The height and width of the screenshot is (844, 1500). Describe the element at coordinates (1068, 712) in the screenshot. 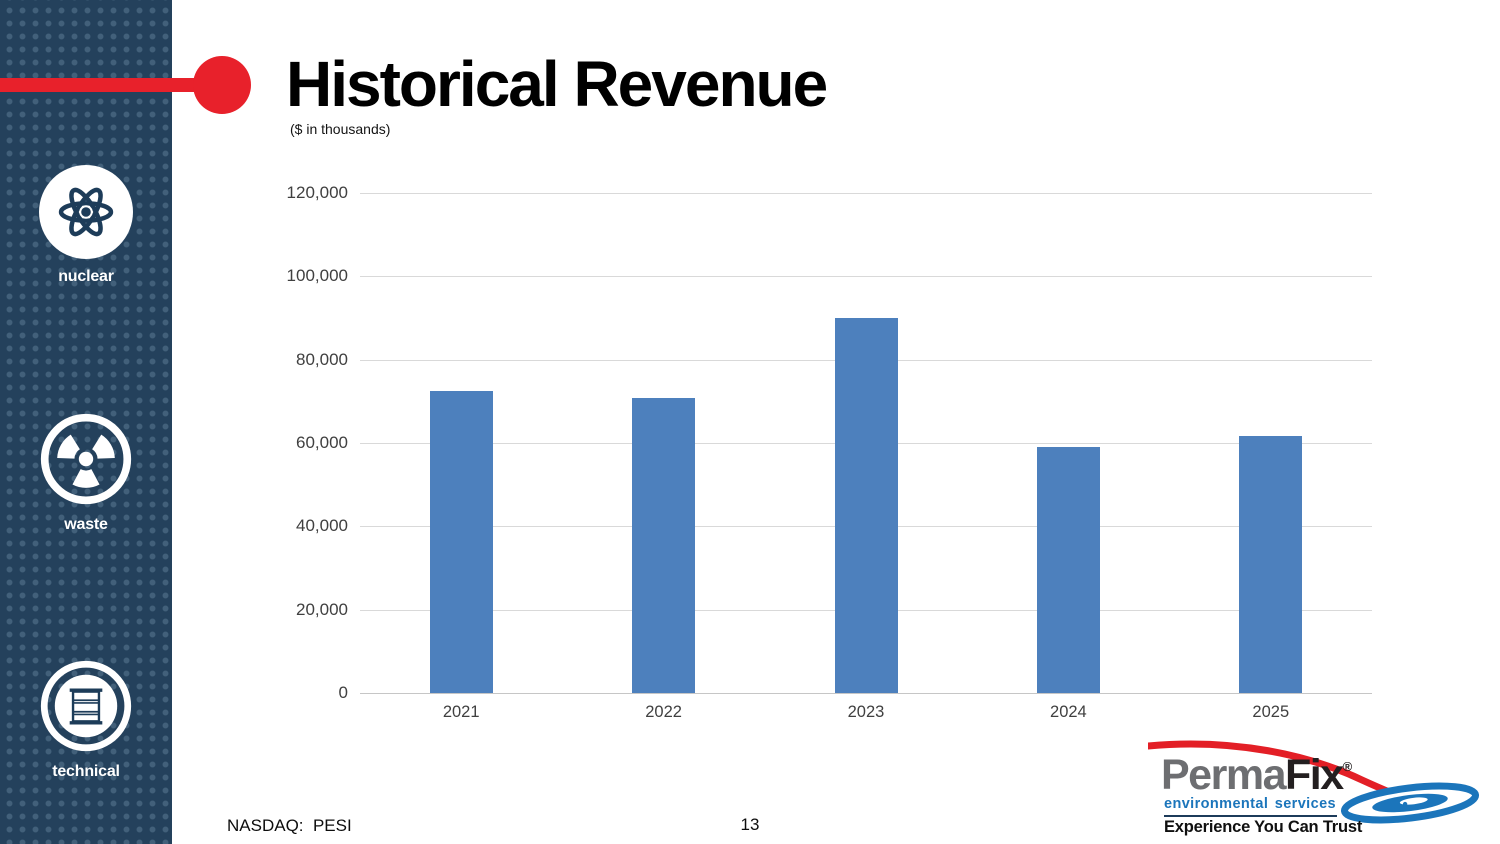

I see `x-axis-tick-label: 2024` at that location.